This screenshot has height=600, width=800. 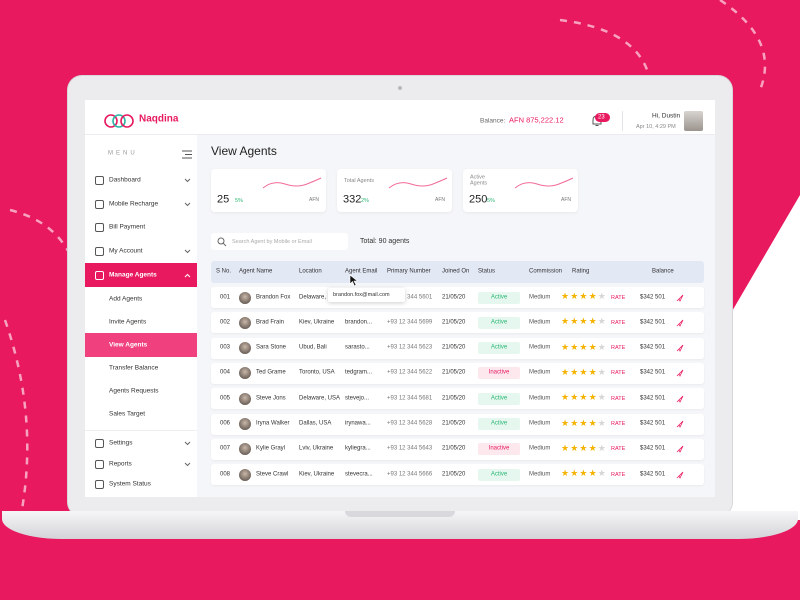 I want to click on menu-item: Bill Payment, so click(x=127, y=227).